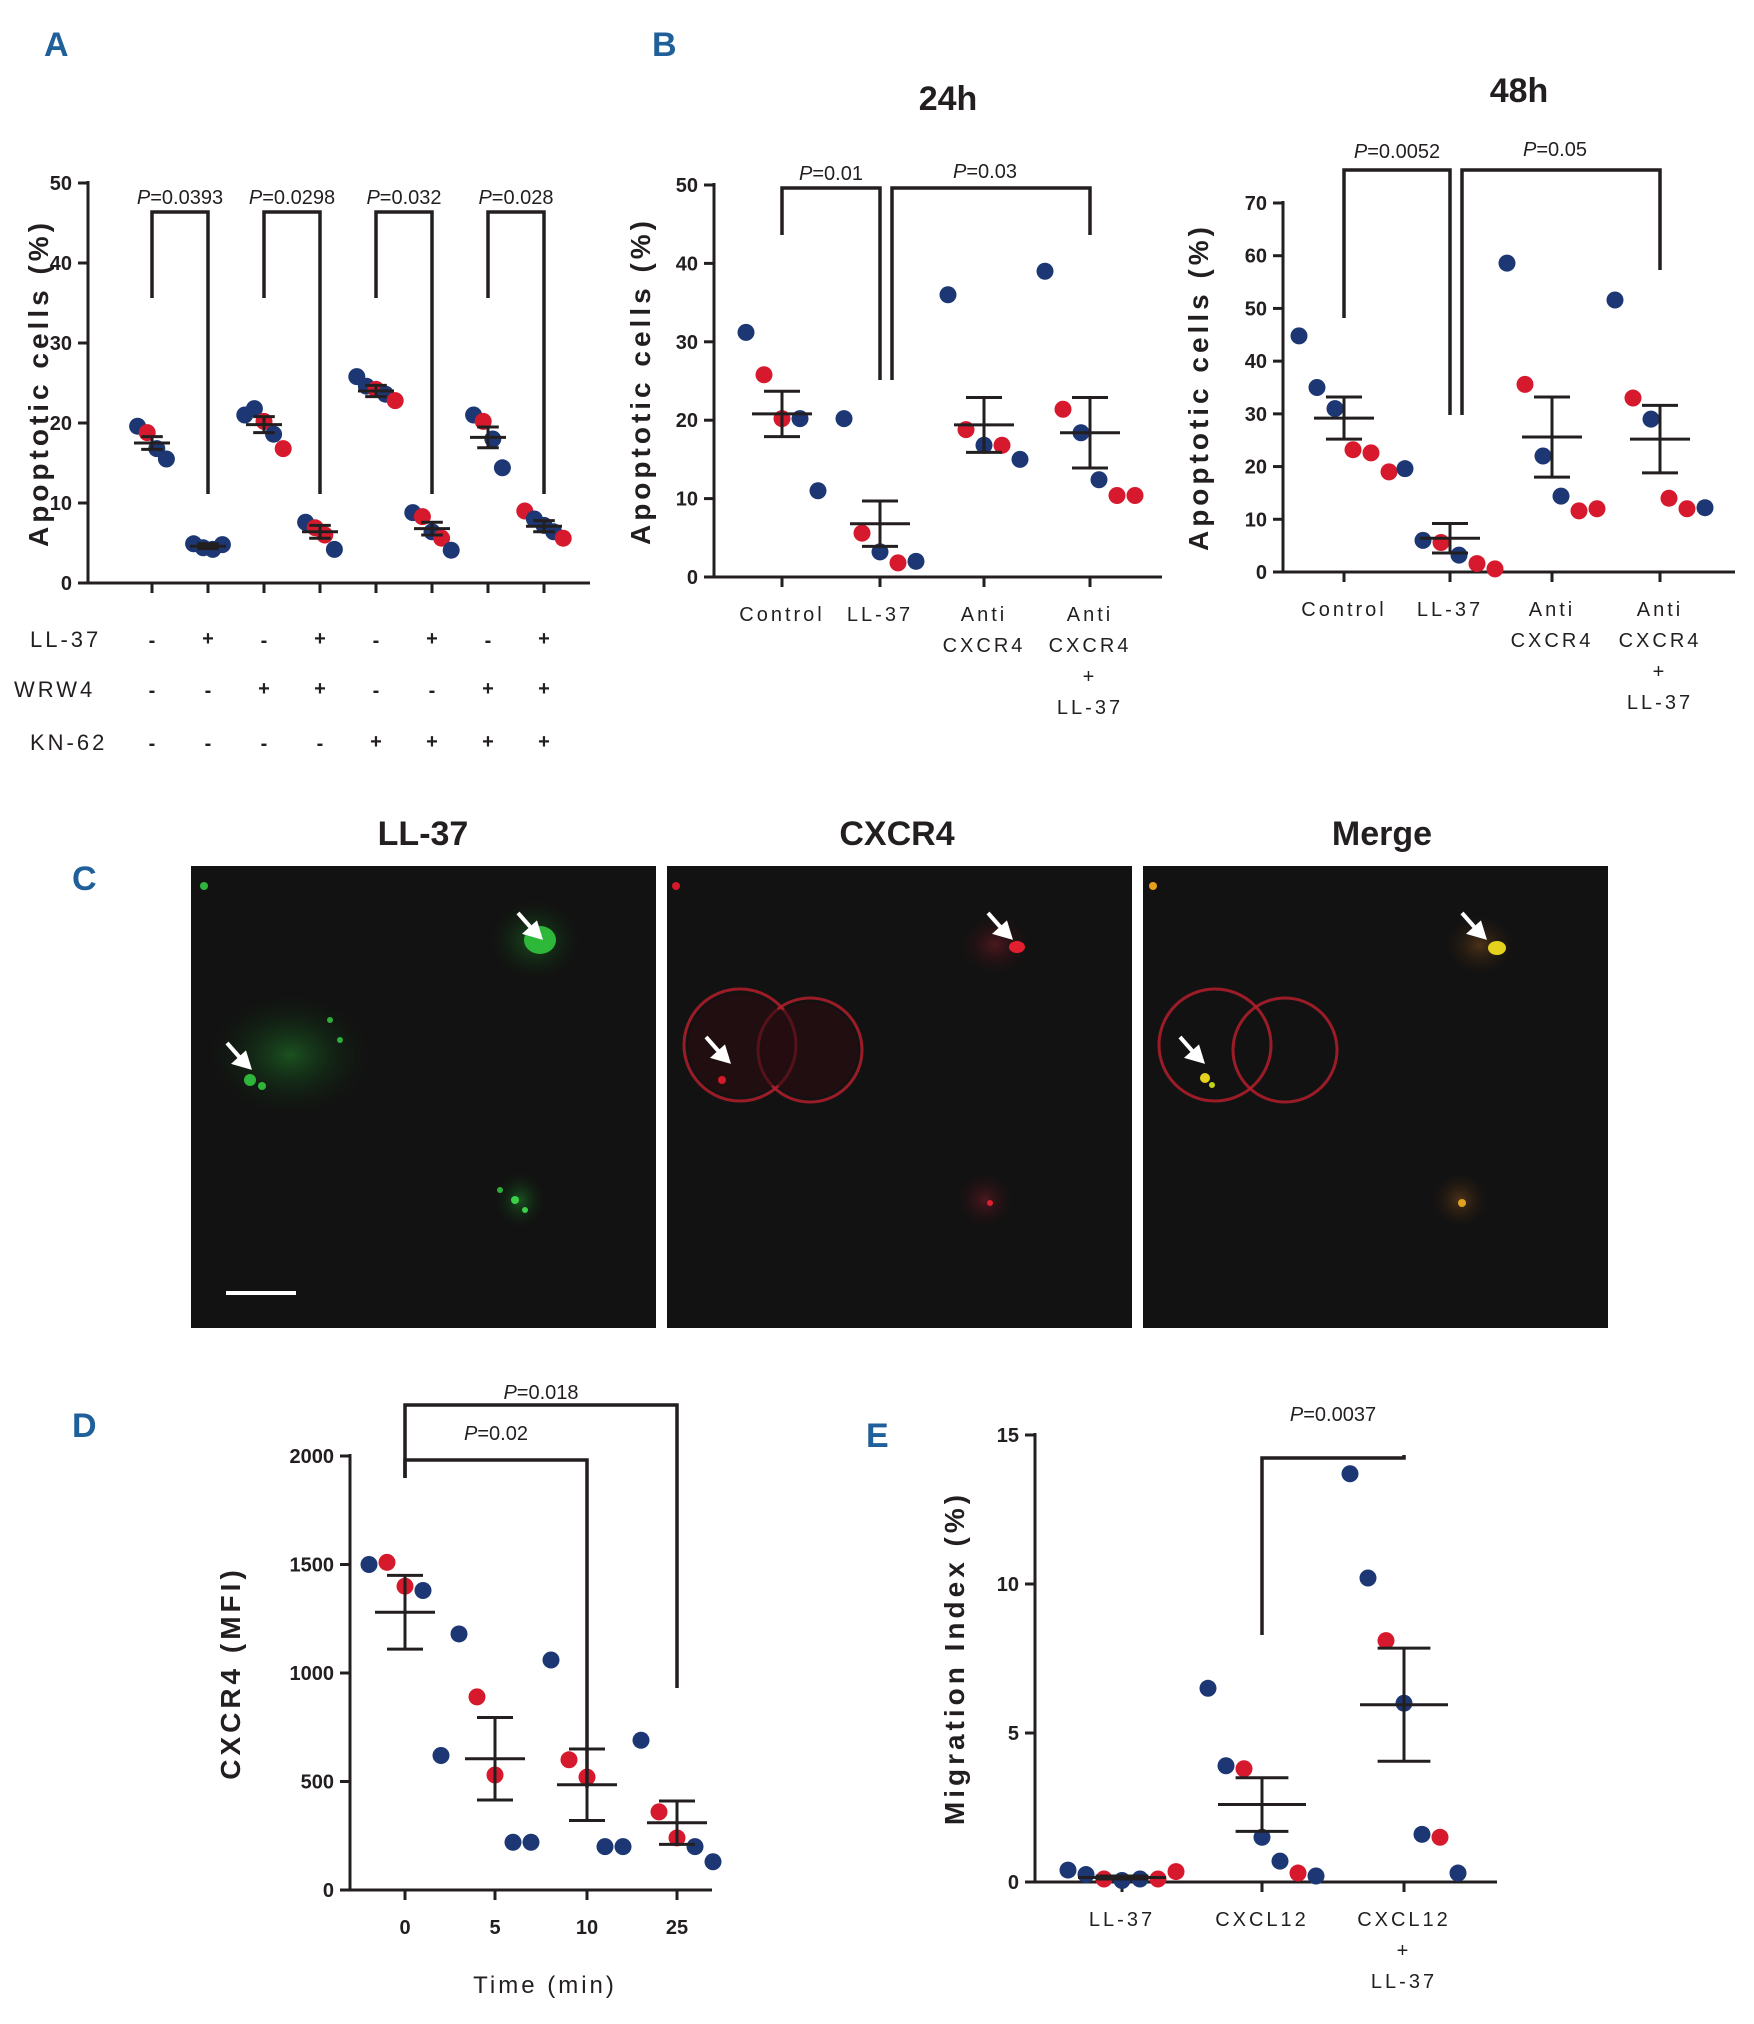  Describe the element at coordinates (1332, 987) in the screenshot. I see `arrow-icon` at that location.